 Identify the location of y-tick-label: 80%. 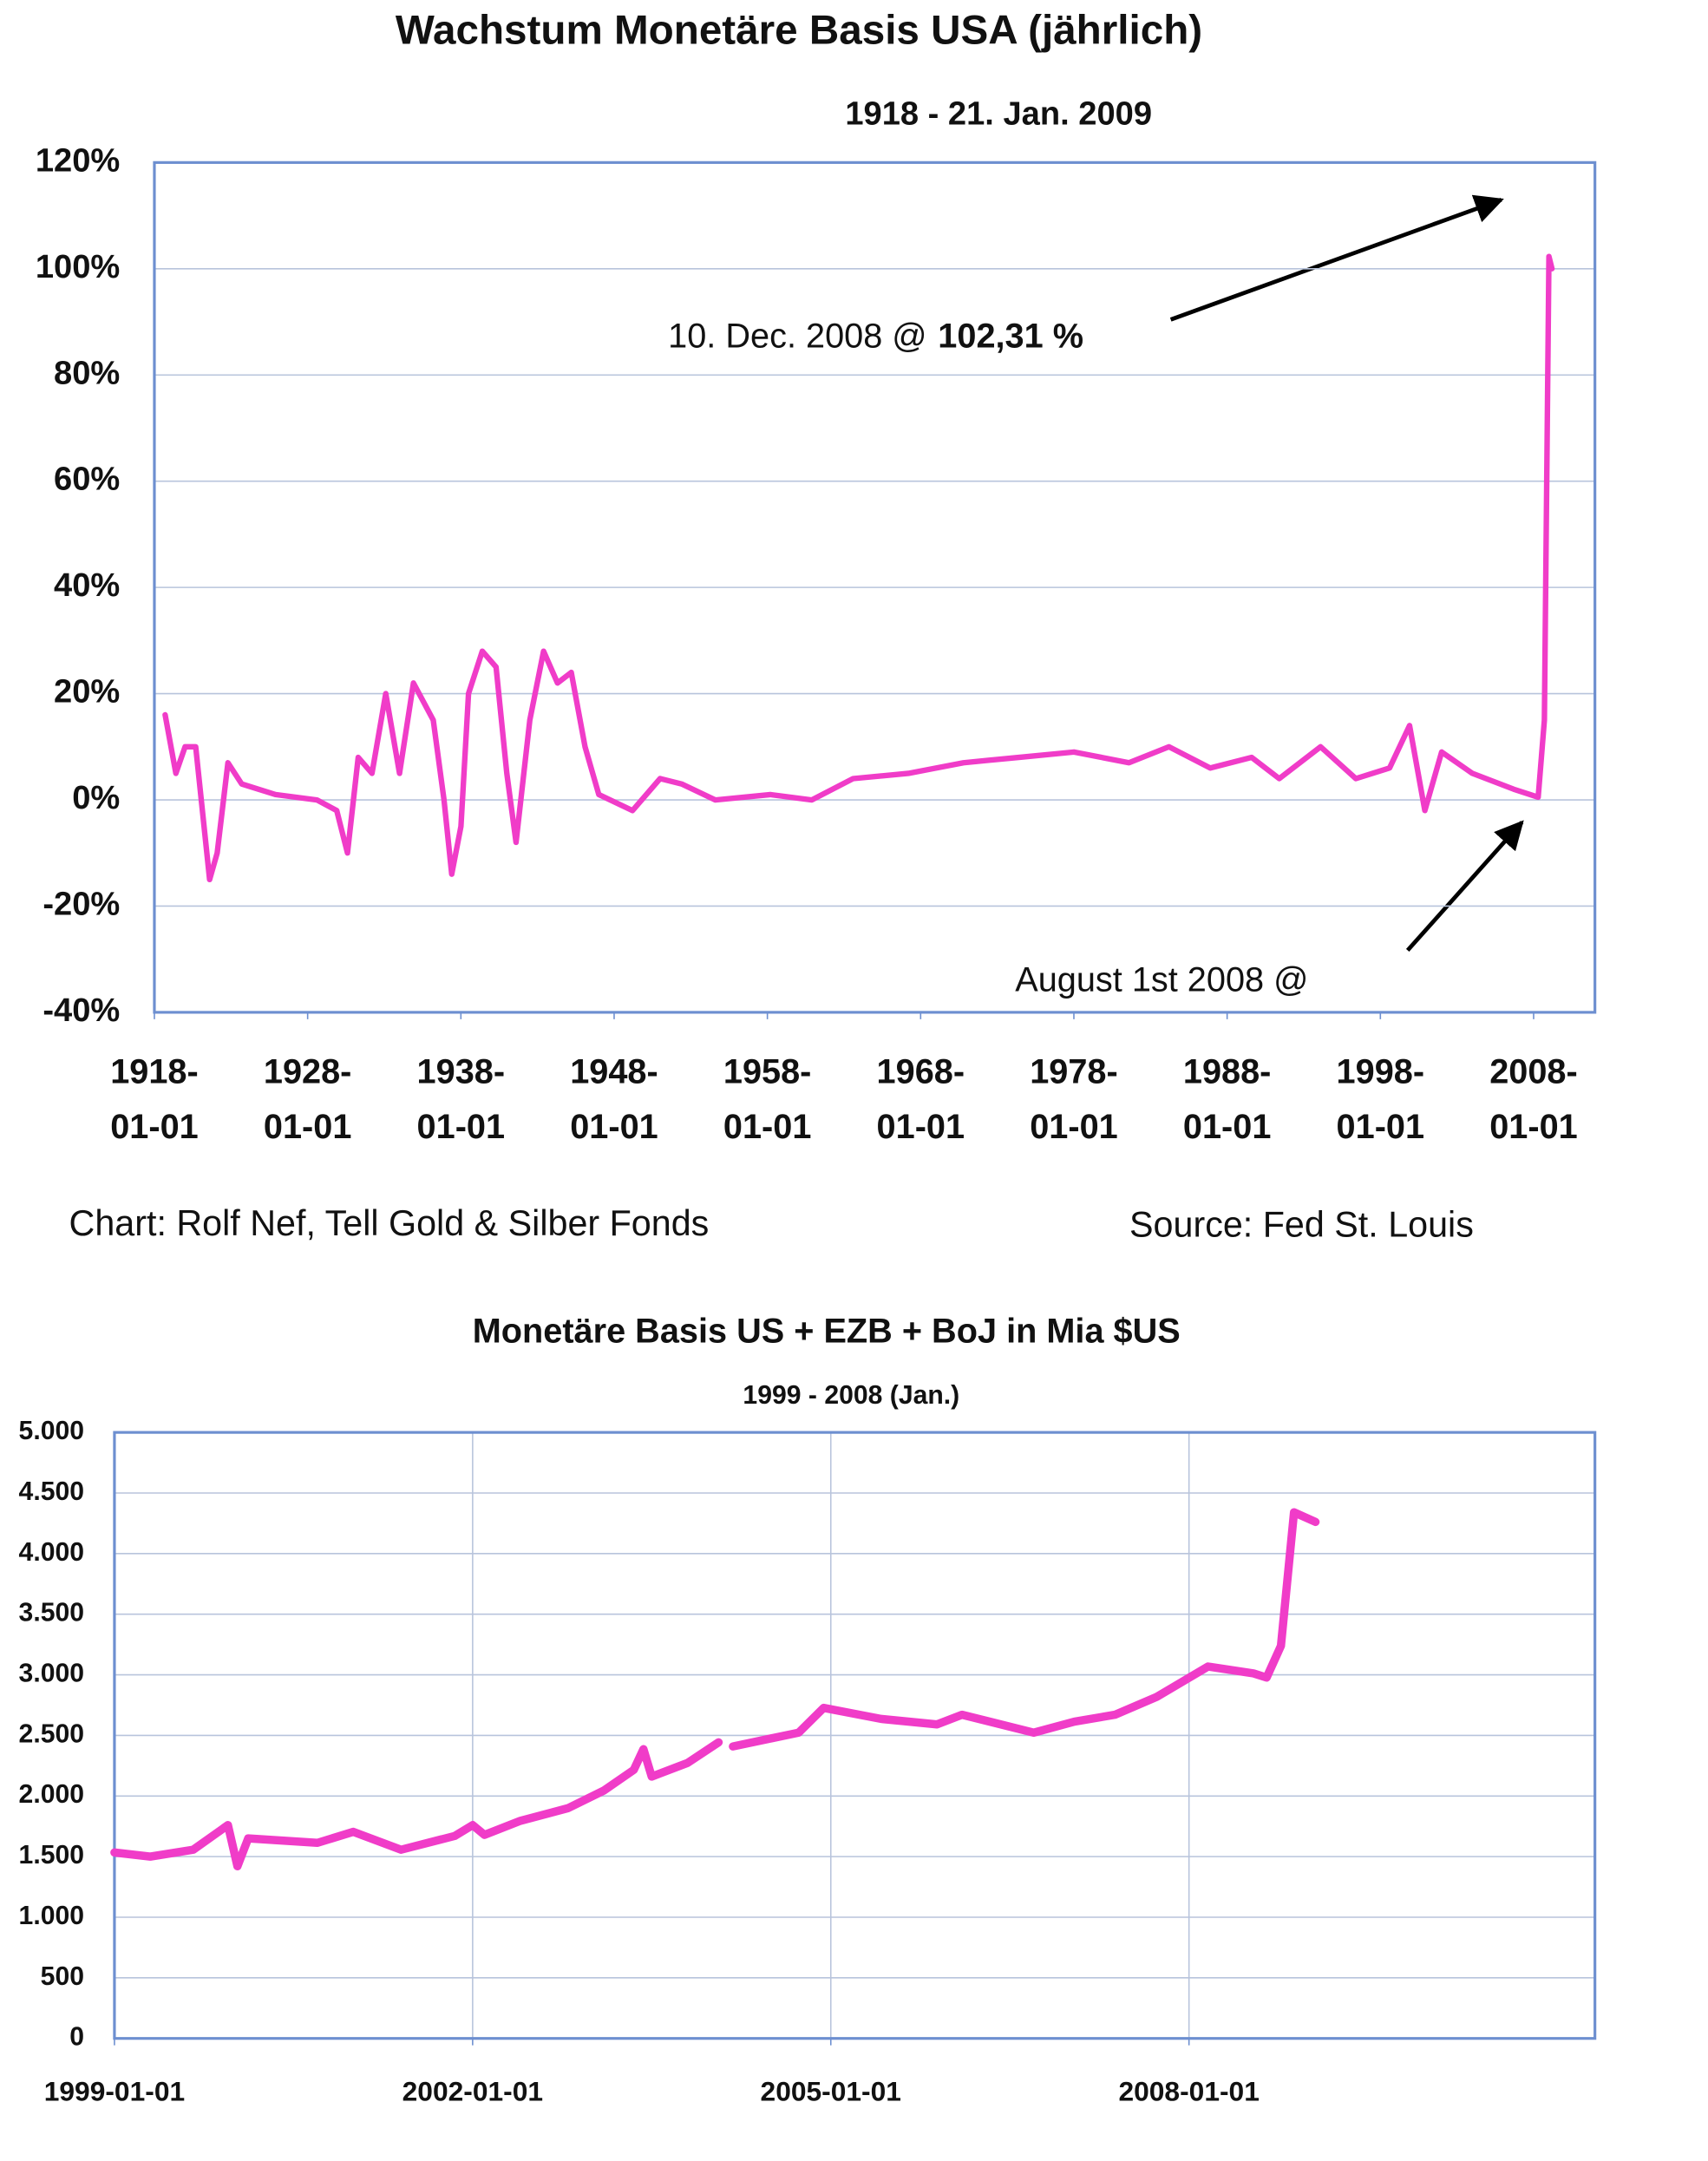
(87, 373).